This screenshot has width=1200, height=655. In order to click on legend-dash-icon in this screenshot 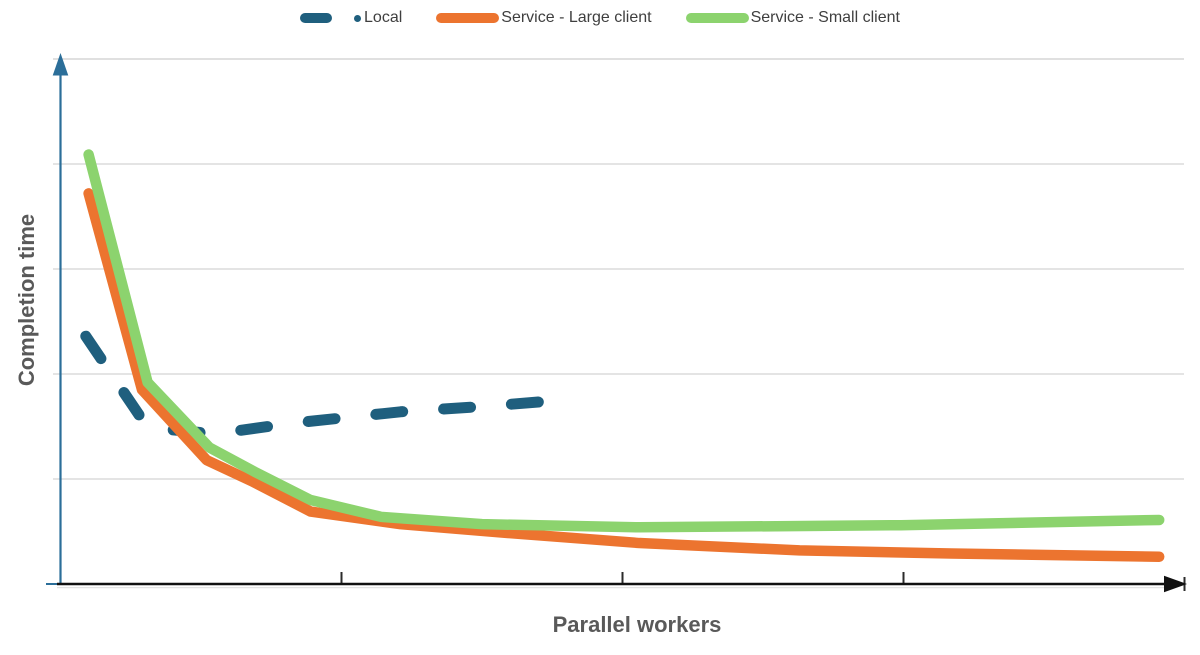, I will do `click(316, 18)`.